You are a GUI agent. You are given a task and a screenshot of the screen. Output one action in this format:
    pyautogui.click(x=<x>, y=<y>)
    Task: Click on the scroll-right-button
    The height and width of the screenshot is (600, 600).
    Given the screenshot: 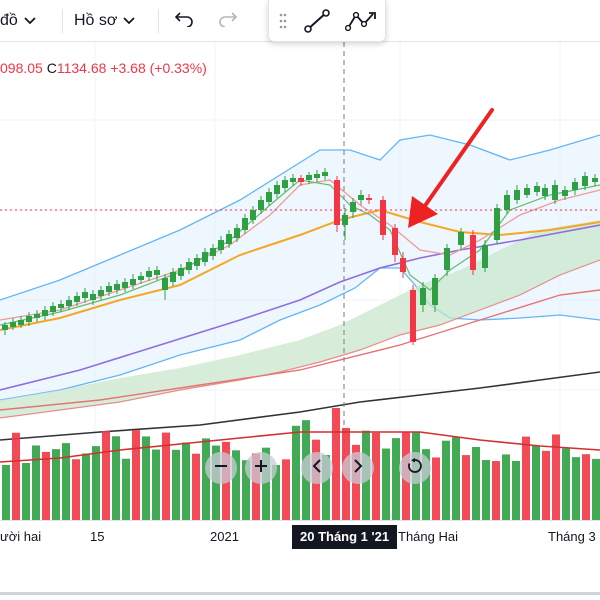 What is the action you would take?
    pyautogui.click(x=358, y=468)
    